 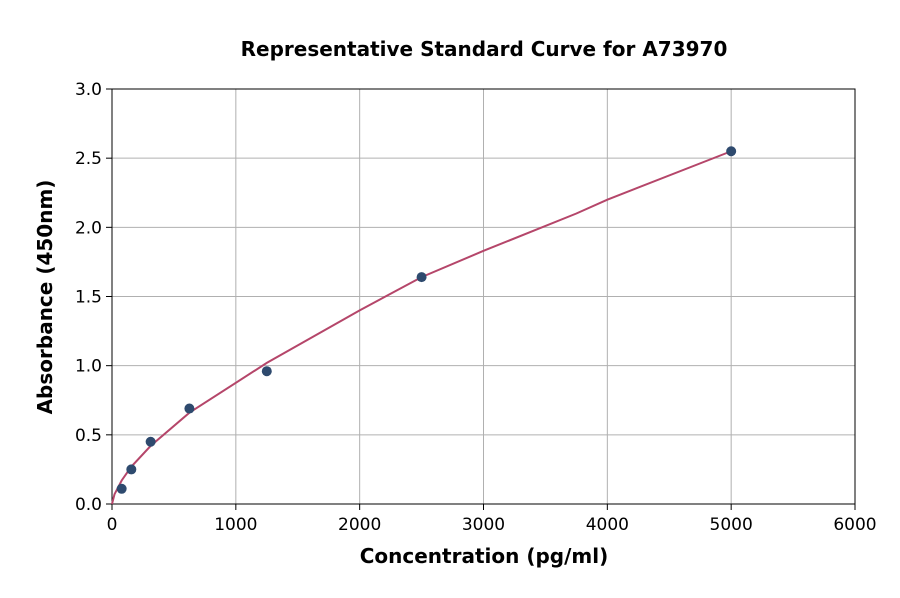 What do you see at coordinates (88, 298) in the screenshot?
I see `y-tick-label: 1.5` at bounding box center [88, 298].